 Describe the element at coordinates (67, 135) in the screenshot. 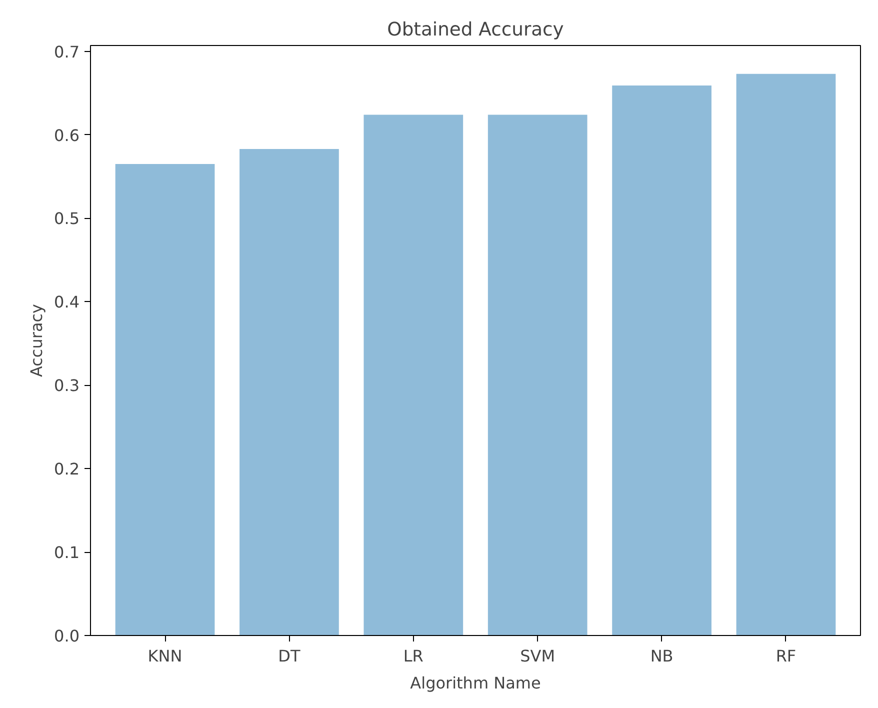

I see `y-tick-label: 0.6` at that location.